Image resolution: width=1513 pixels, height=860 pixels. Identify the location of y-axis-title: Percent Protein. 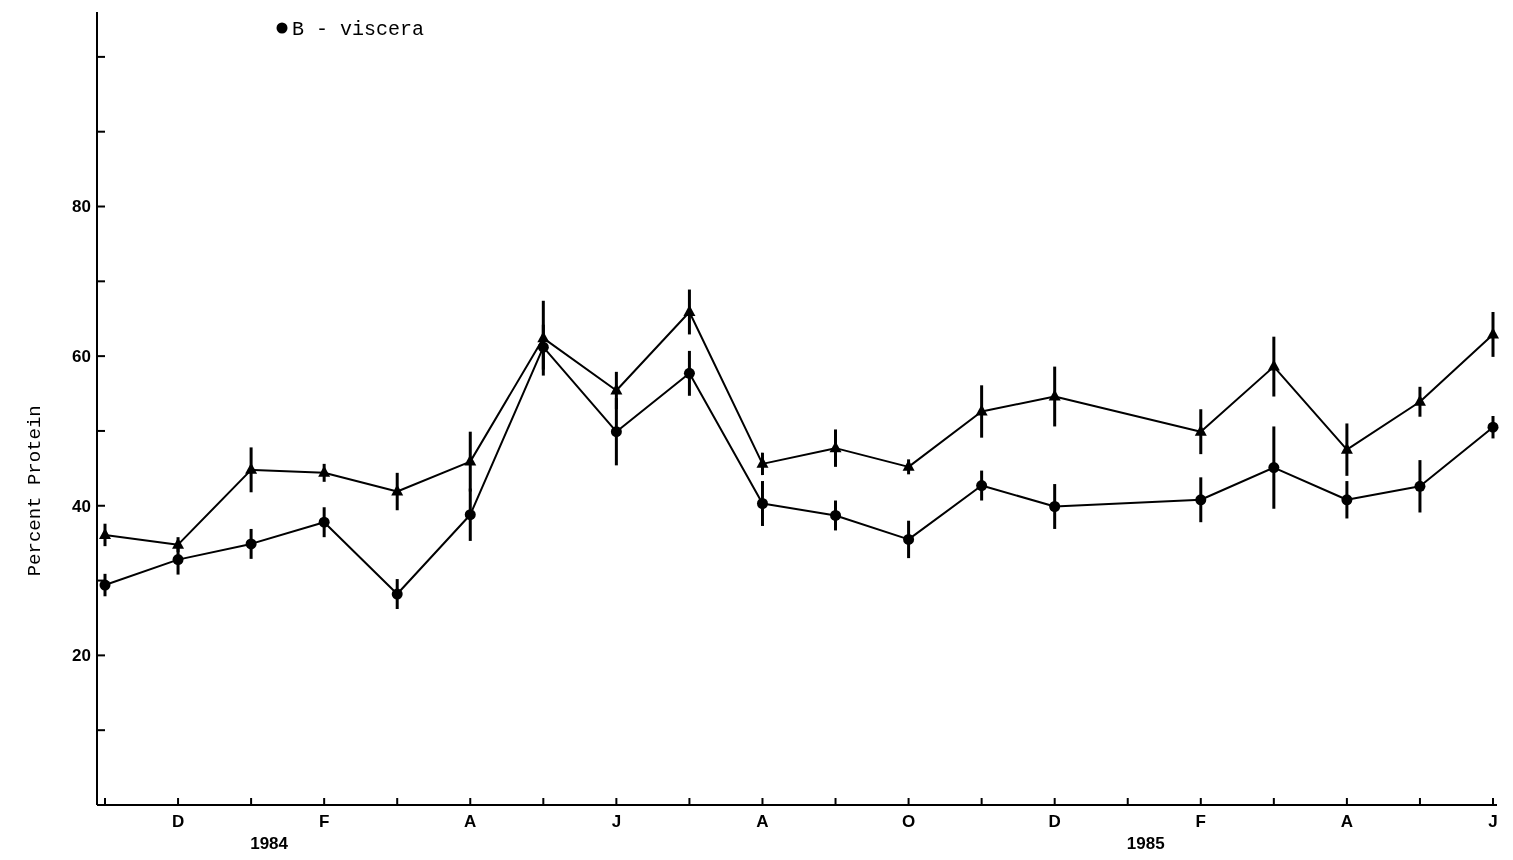
(35, 491).